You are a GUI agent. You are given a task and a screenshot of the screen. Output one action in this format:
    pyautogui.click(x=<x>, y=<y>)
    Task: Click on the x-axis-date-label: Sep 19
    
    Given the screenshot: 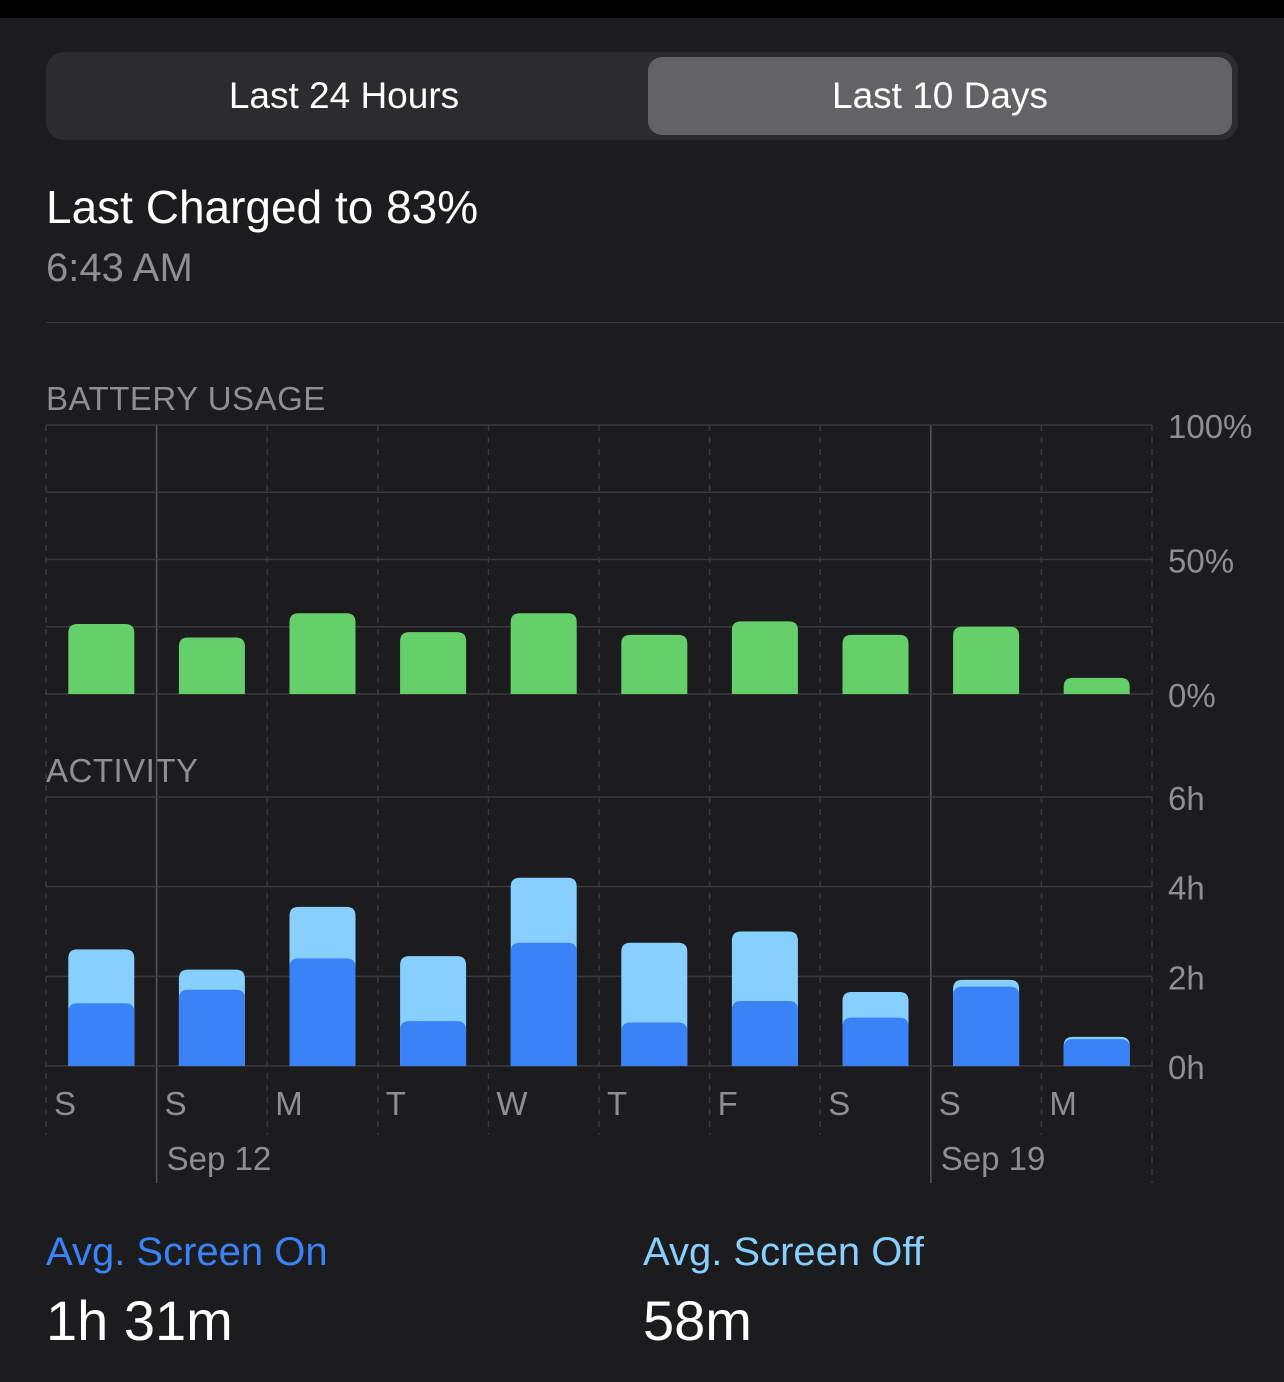 What is the action you would take?
    pyautogui.click(x=993, y=1158)
    